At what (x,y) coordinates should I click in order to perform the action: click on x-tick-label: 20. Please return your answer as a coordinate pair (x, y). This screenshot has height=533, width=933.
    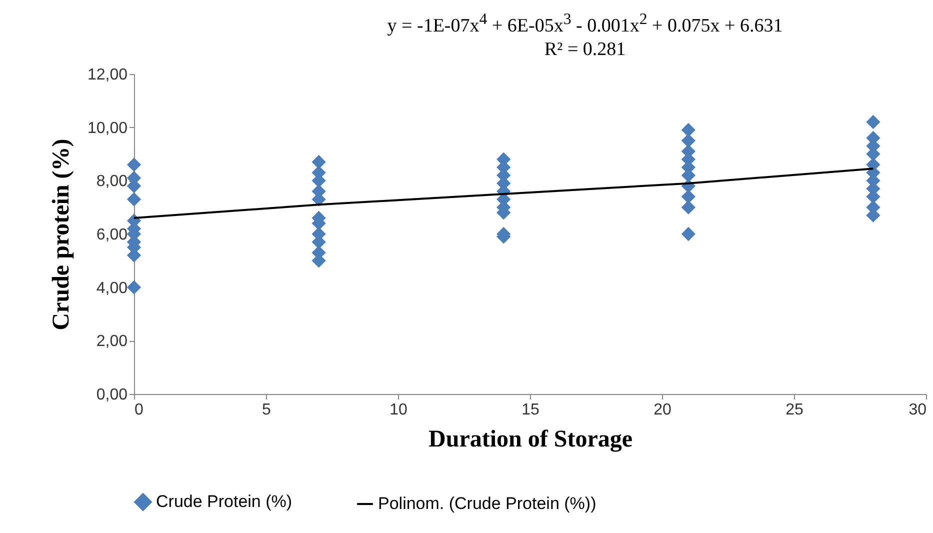
    Looking at the image, I should click on (663, 410).